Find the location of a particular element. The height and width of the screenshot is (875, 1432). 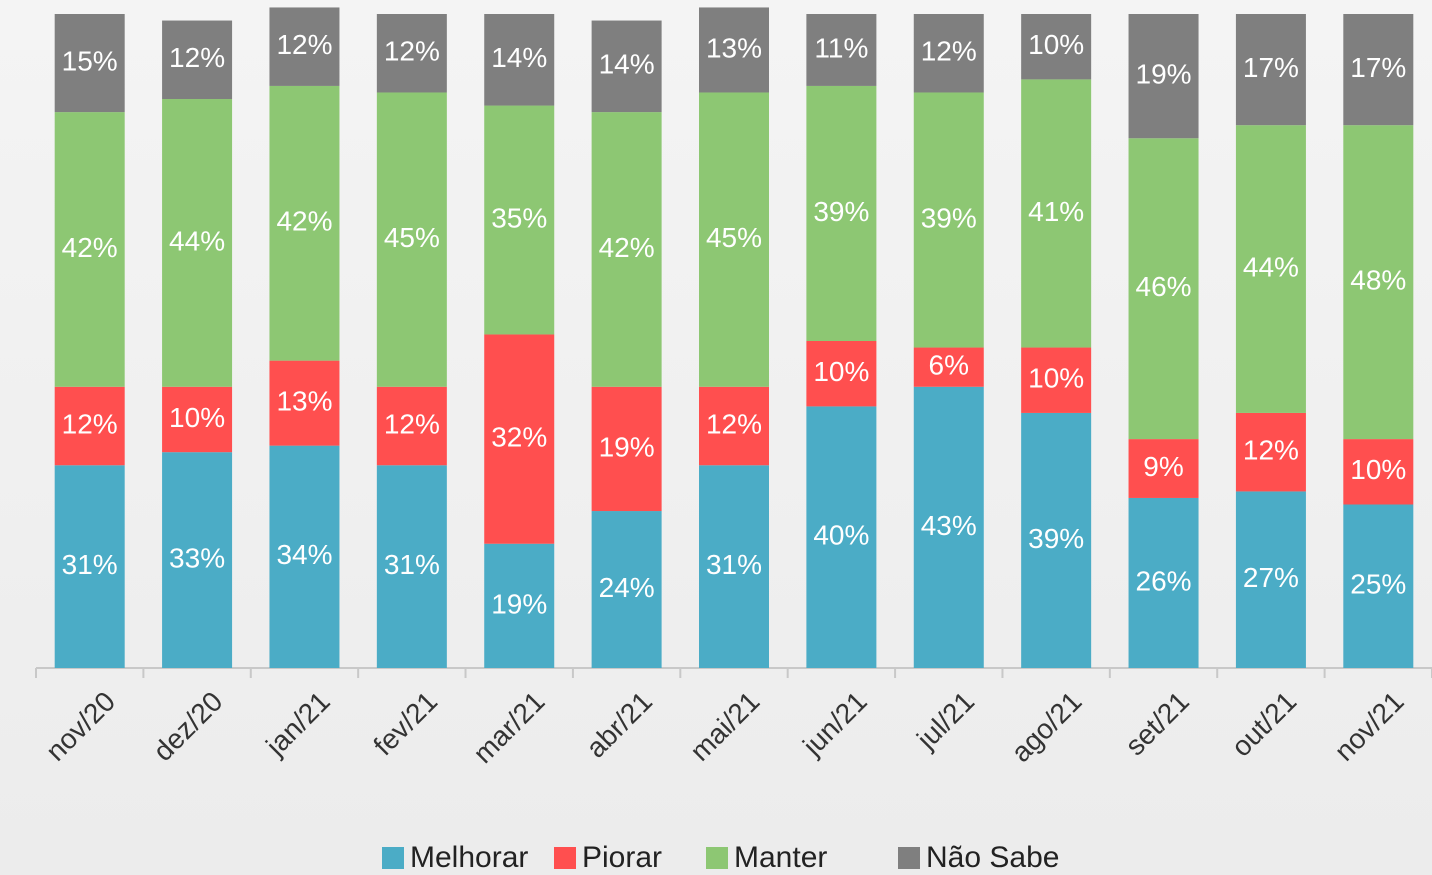

value-label: 24% is located at coordinates (627, 587).